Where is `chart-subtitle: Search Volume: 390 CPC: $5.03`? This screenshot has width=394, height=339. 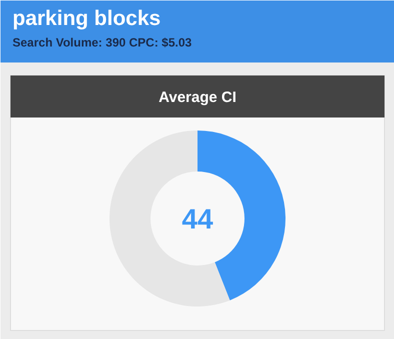
chart-subtitle: Search Volume: 390 CPC: $5.03 is located at coordinates (102, 43).